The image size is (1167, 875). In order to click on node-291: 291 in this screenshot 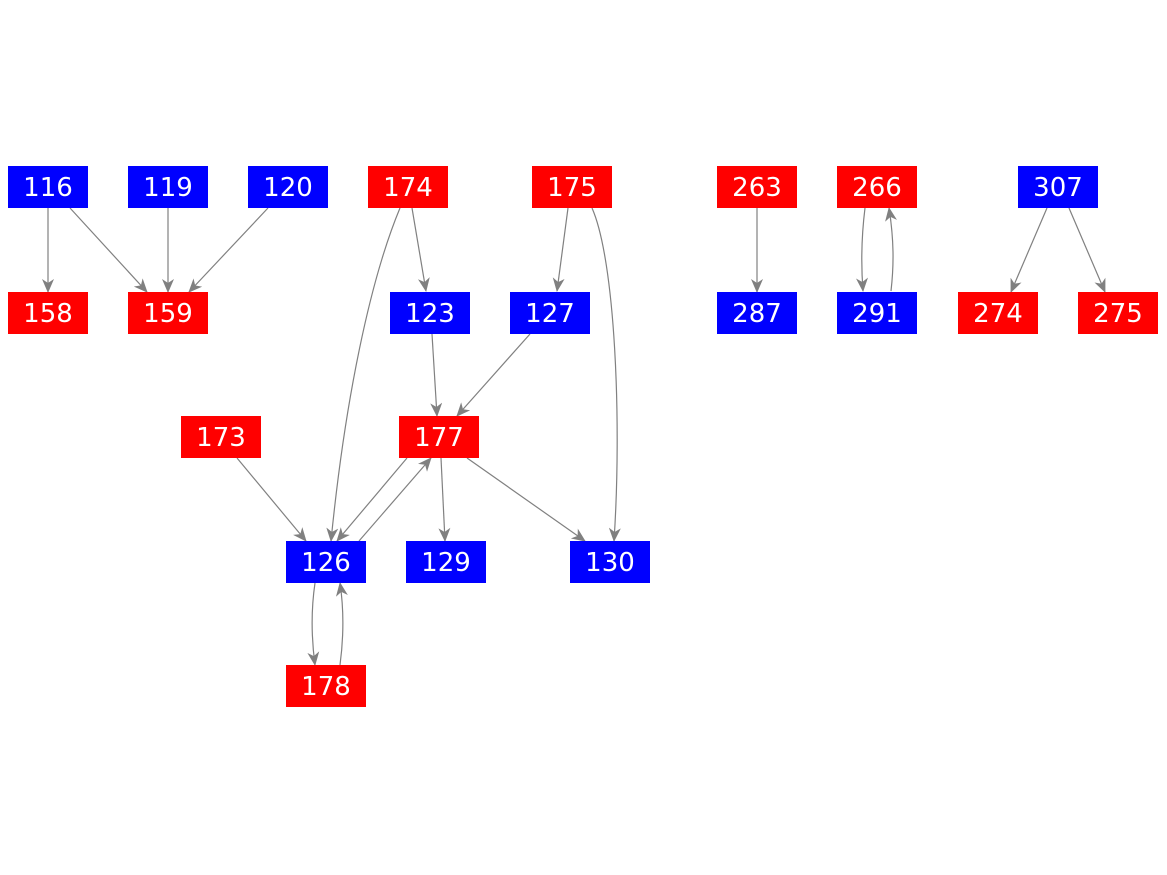, I will do `click(877, 313)`.